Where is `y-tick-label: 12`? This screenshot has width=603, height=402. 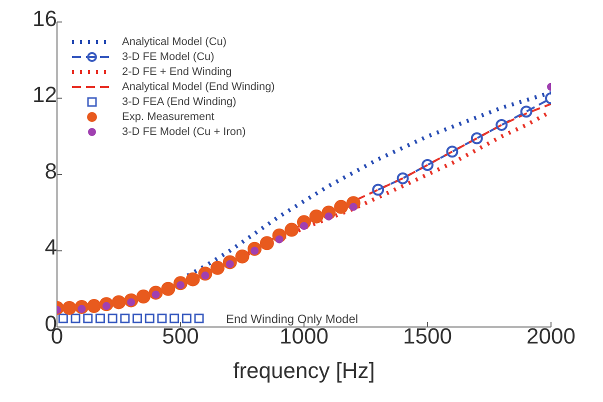
y-tick-label: 12 is located at coordinates (44, 95).